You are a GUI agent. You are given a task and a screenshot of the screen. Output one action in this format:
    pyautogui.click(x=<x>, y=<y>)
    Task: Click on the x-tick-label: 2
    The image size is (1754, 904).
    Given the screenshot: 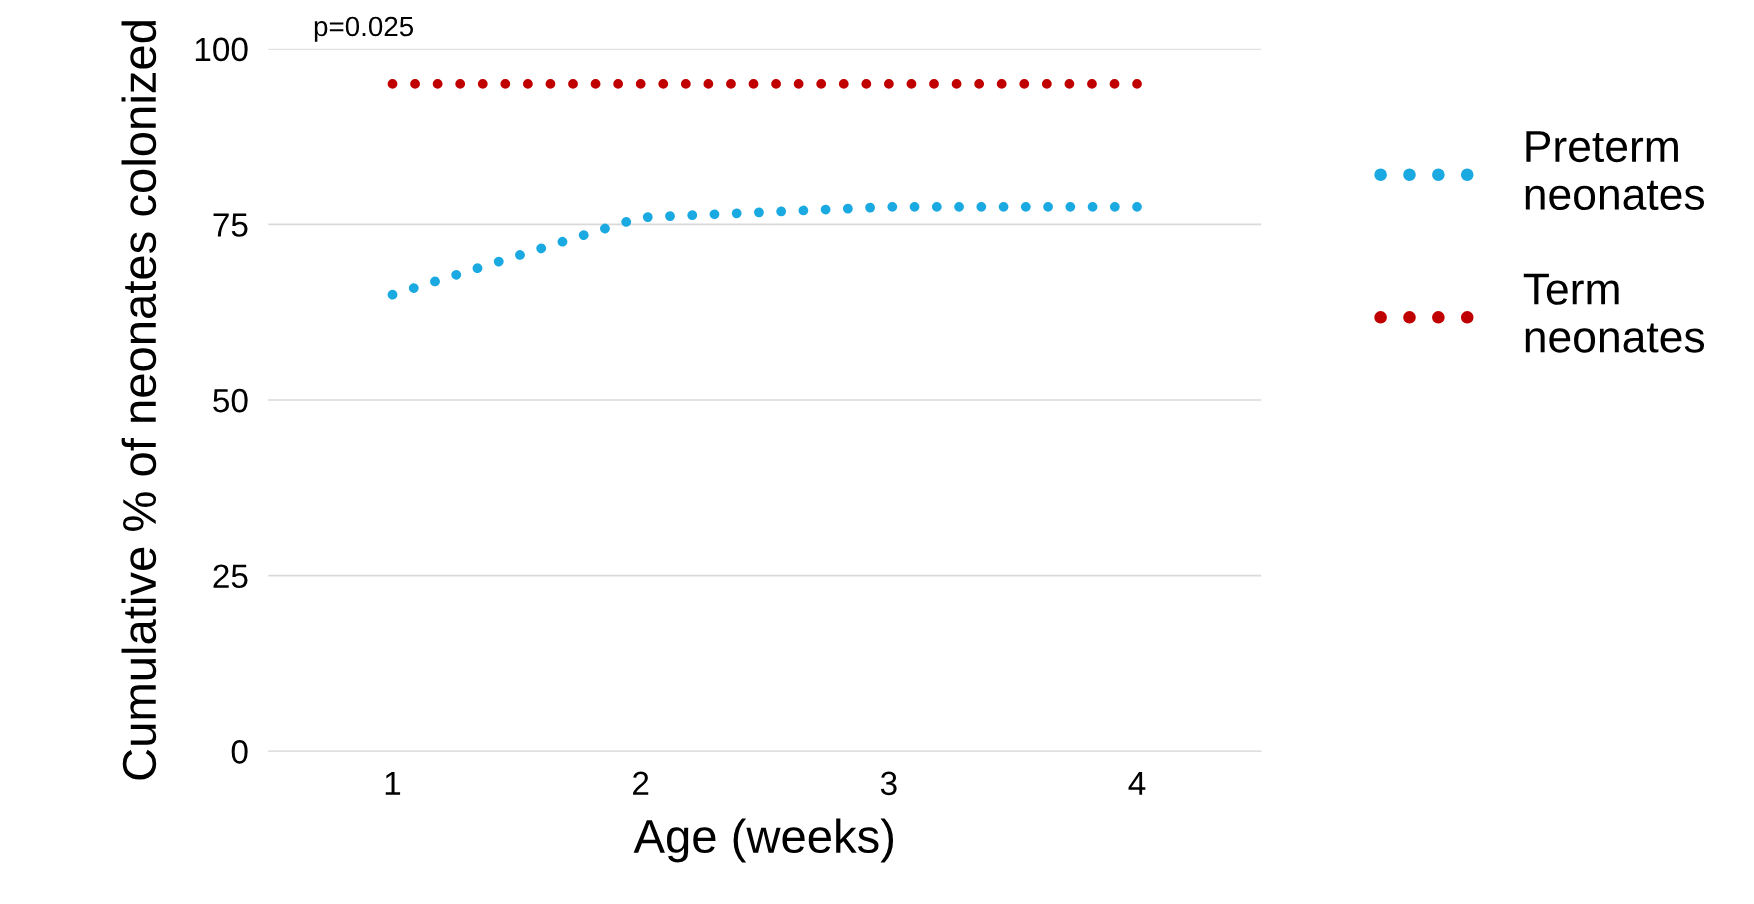 What is the action you would take?
    pyautogui.click(x=641, y=783)
    